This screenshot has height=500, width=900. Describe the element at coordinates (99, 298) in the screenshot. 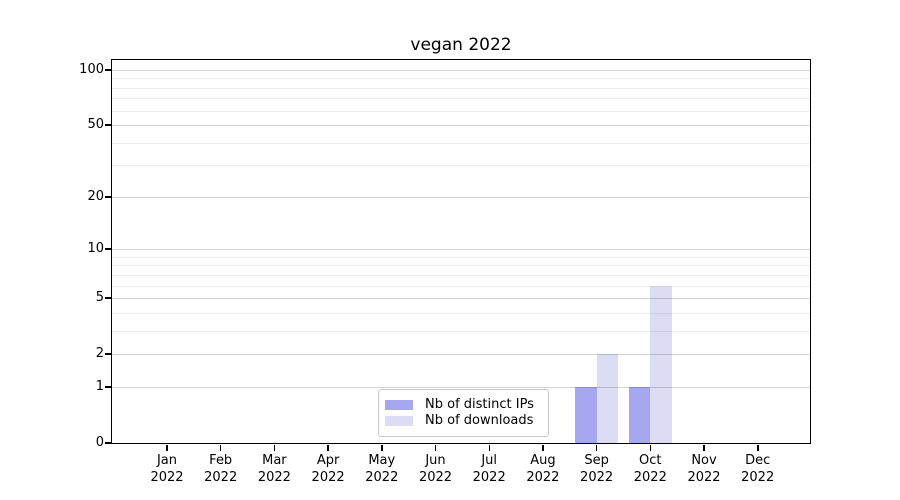

I see `y-tick-label: 5` at that location.